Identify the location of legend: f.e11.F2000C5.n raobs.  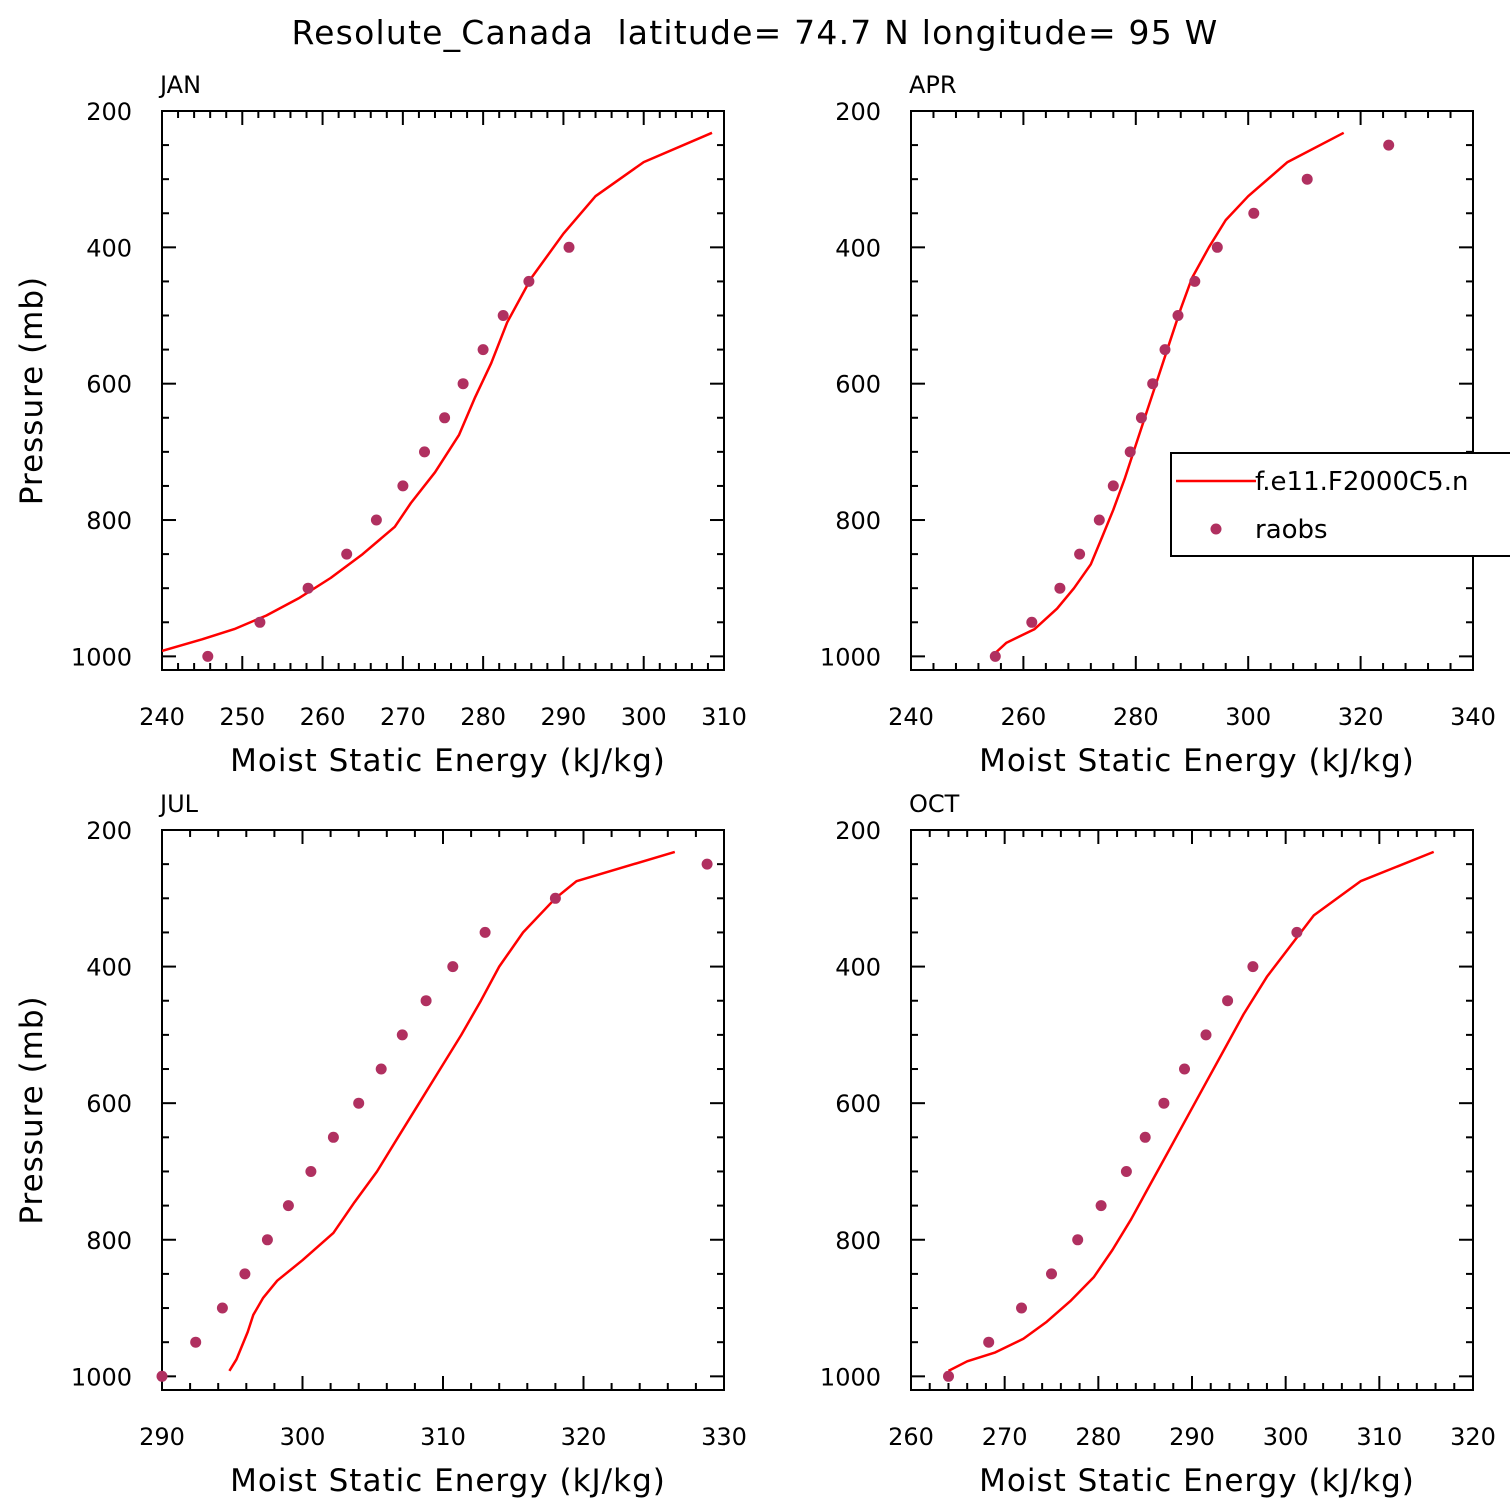
(1340, 504).